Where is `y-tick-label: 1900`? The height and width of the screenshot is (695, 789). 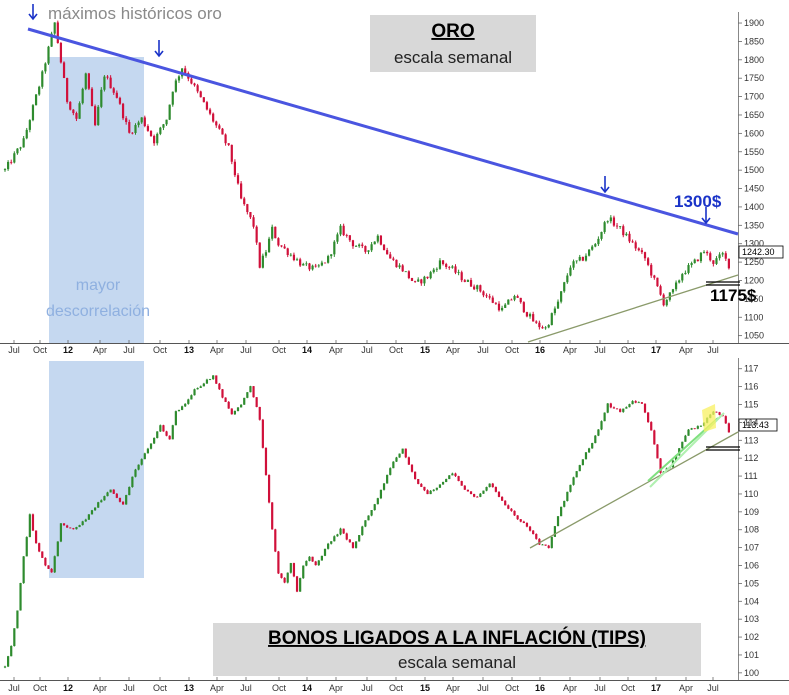
y-tick-label: 1900 is located at coordinates (754, 23).